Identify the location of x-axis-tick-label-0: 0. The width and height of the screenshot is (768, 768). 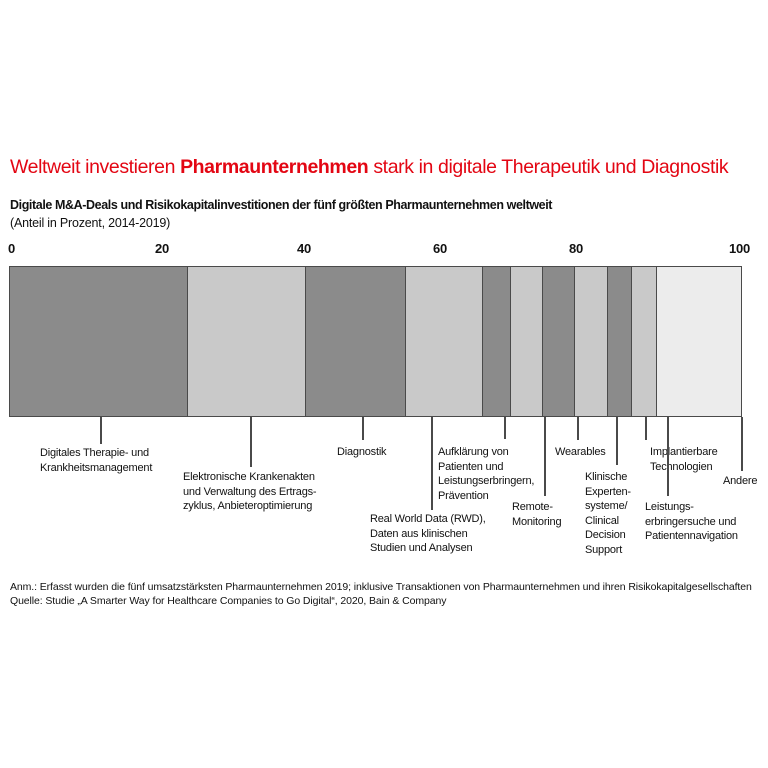
(12, 248).